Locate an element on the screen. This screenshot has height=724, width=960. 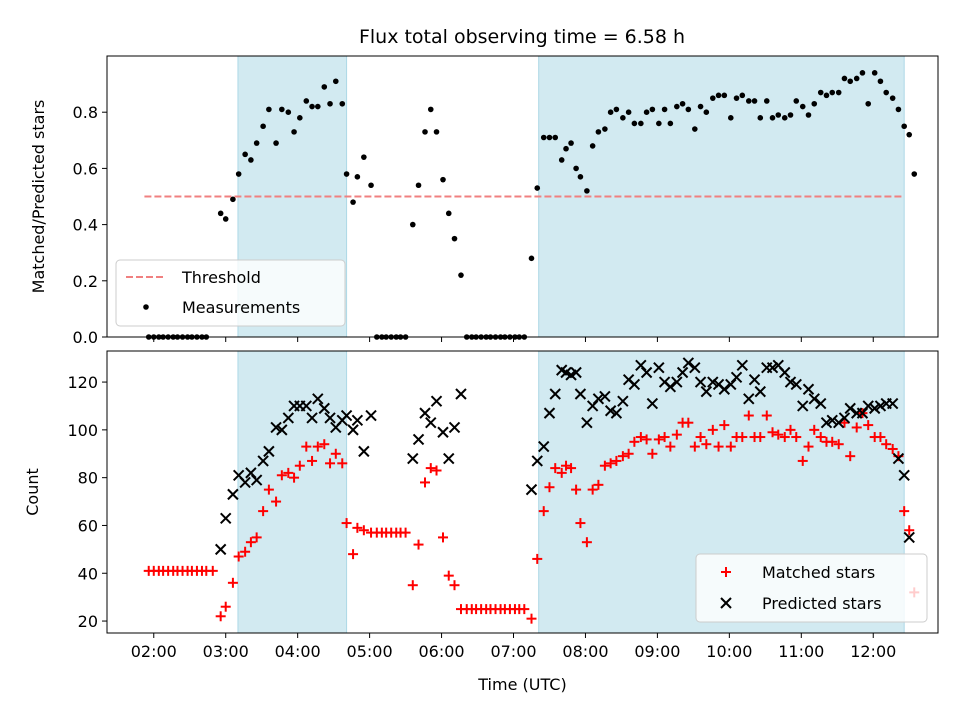
top-x-ticks is located at coordinates (513, 339).